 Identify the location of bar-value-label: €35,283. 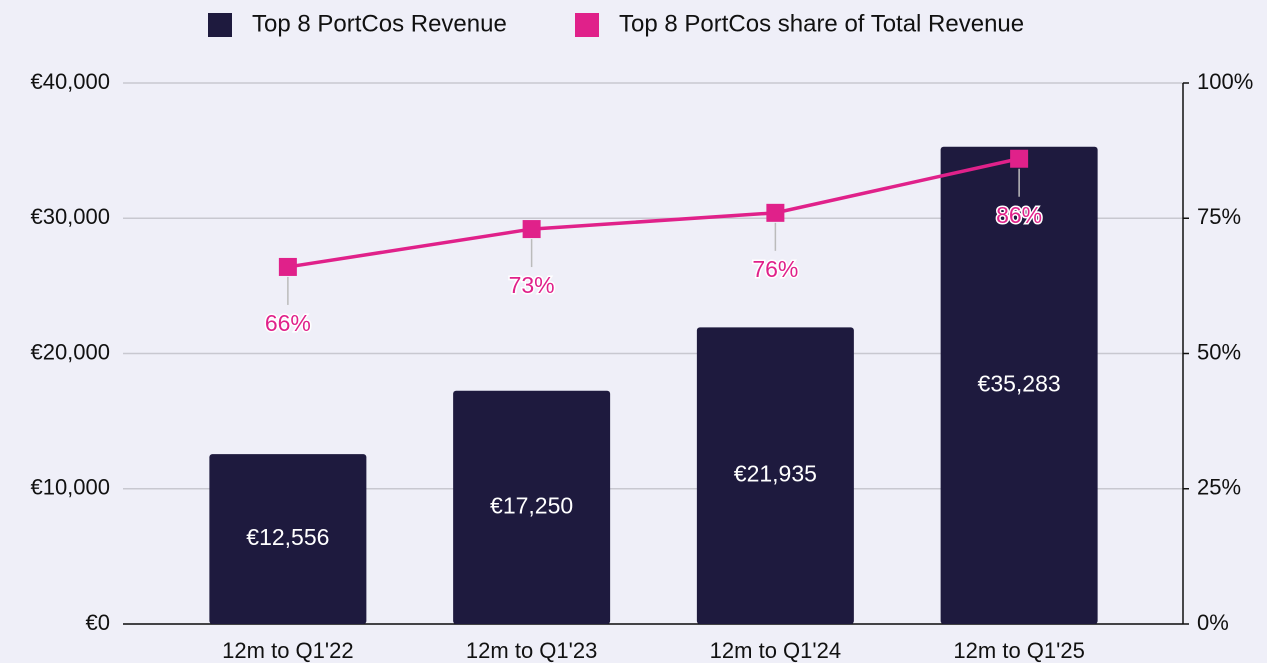
(1019, 383).